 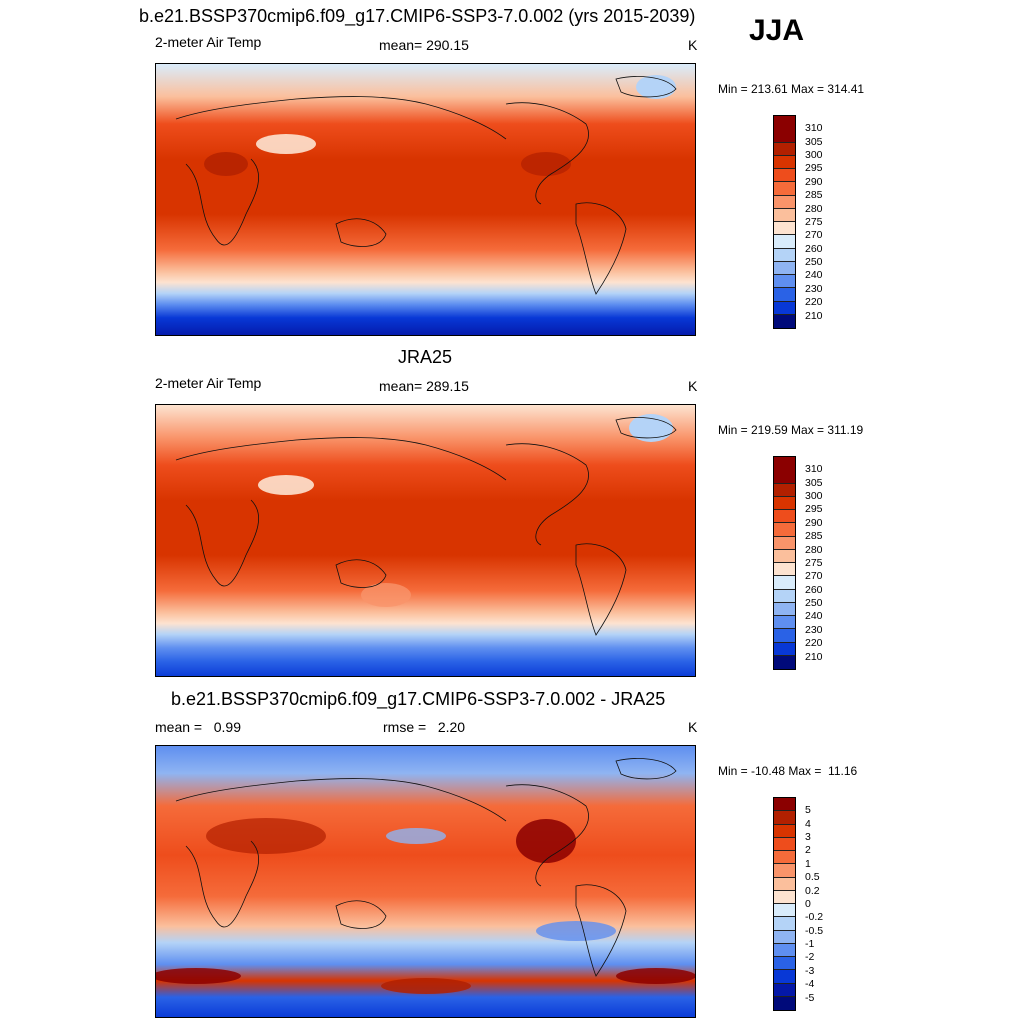 What do you see at coordinates (424, 386) in the screenshot?
I see `panel-2-mean-label: mean= 289.15` at bounding box center [424, 386].